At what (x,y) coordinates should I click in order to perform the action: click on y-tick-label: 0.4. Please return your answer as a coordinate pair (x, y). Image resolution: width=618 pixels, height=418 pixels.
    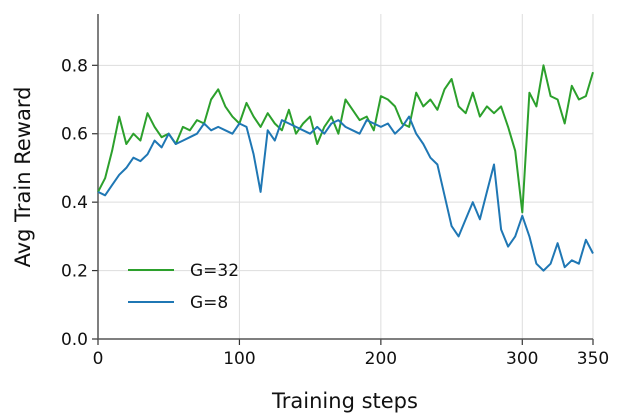
    Looking at the image, I should click on (74, 203).